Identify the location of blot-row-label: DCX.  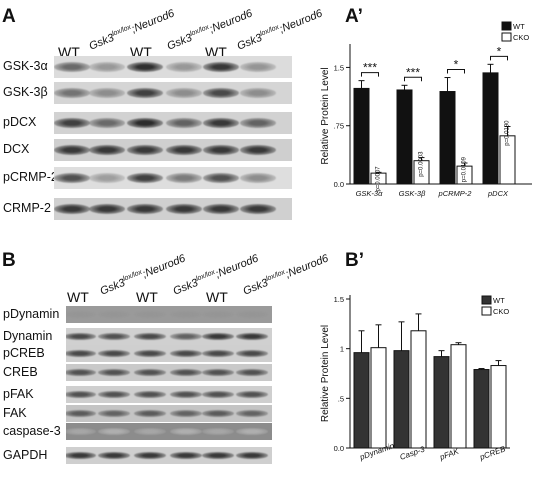
(16, 149).